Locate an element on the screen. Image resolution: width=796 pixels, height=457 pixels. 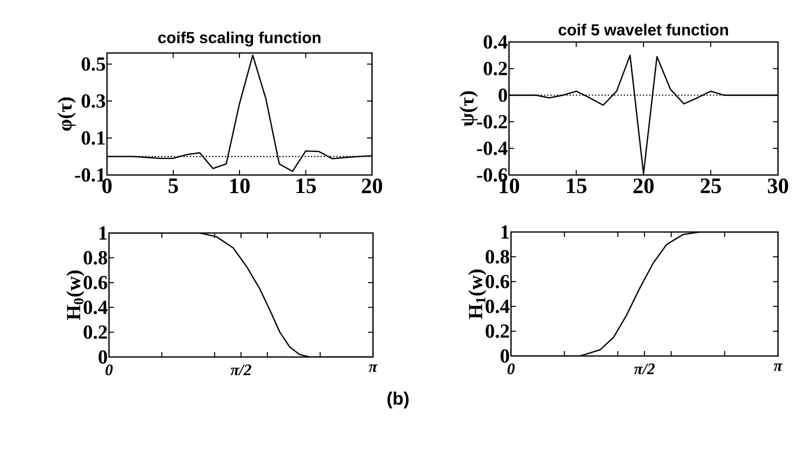
y-tick-label: -0.2 is located at coordinates (492, 122).